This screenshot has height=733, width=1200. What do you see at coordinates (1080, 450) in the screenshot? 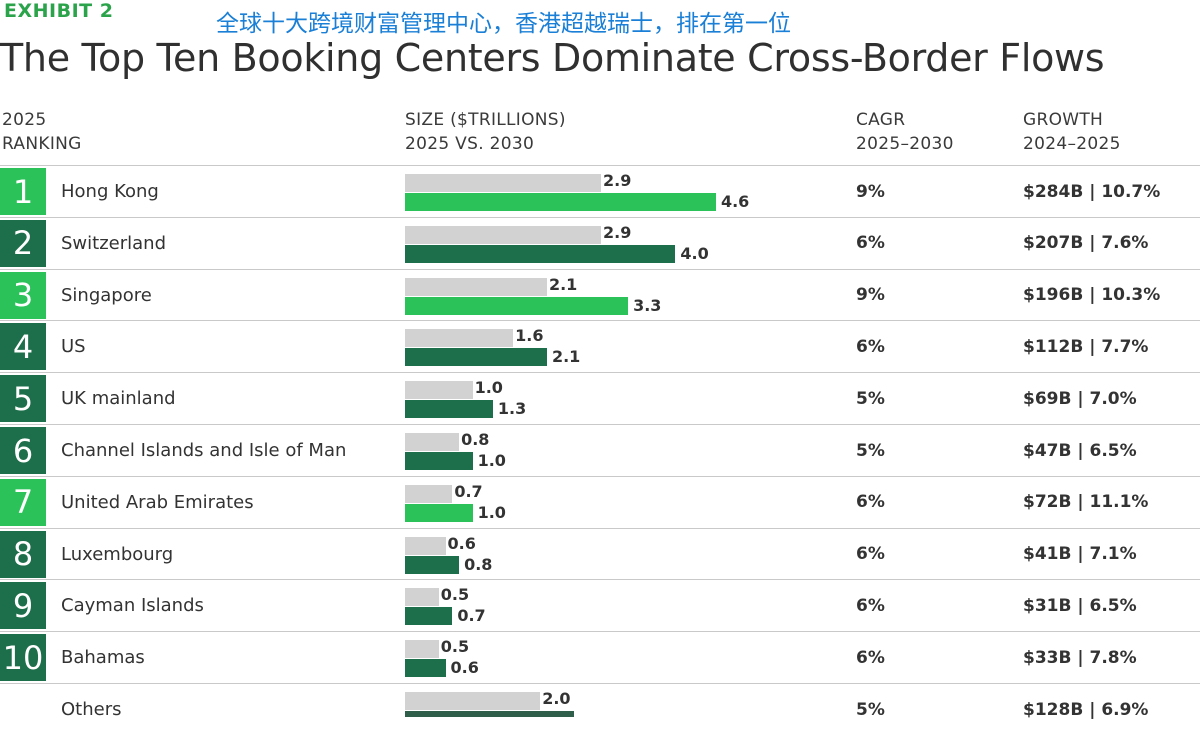
I see `growth-value: $47B | 6.5%` at bounding box center [1080, 450].